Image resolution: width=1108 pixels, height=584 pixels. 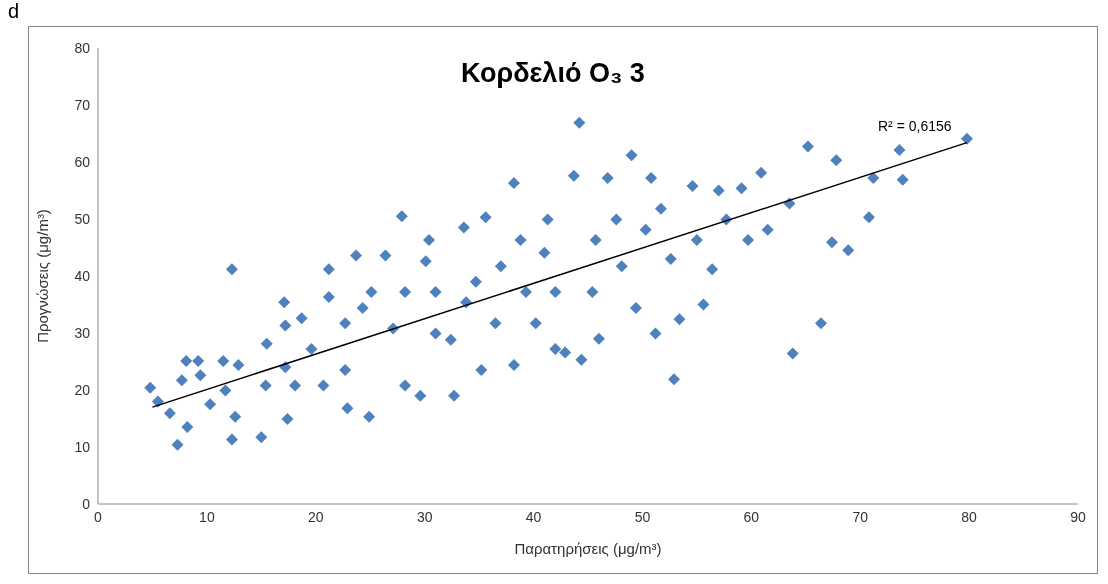 I want to click on y-tick-label: 80, so click(x=82, y=47).